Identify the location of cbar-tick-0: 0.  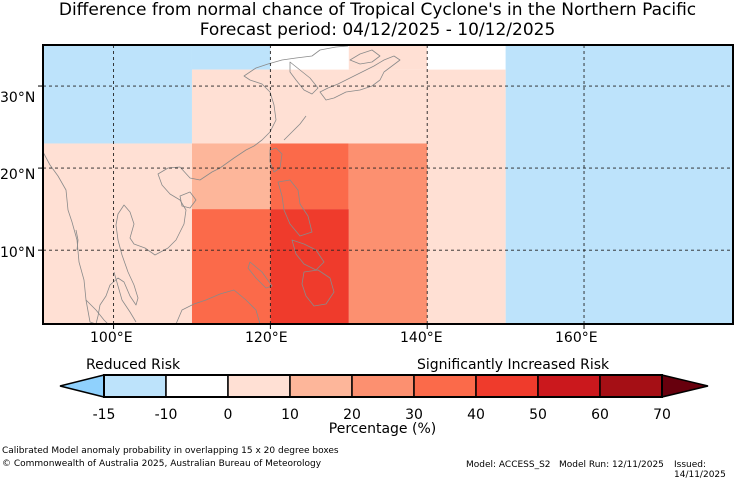
(228, 415).